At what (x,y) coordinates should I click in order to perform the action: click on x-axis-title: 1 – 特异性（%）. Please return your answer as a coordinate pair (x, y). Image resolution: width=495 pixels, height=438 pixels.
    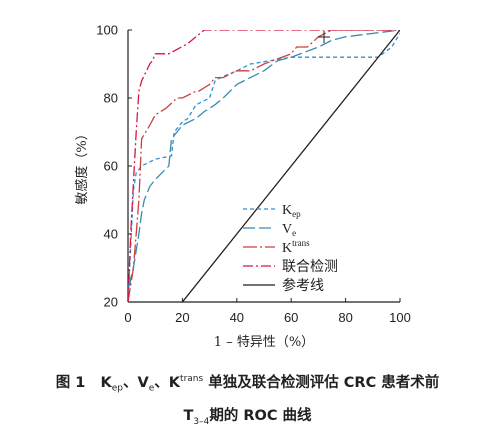
    Looking at the image, I should click on (264, 342).